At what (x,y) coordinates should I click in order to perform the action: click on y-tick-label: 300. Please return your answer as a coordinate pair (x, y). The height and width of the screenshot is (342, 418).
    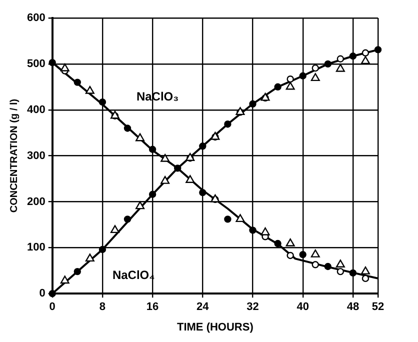
    Looking at the image, I should click on (36, 156).